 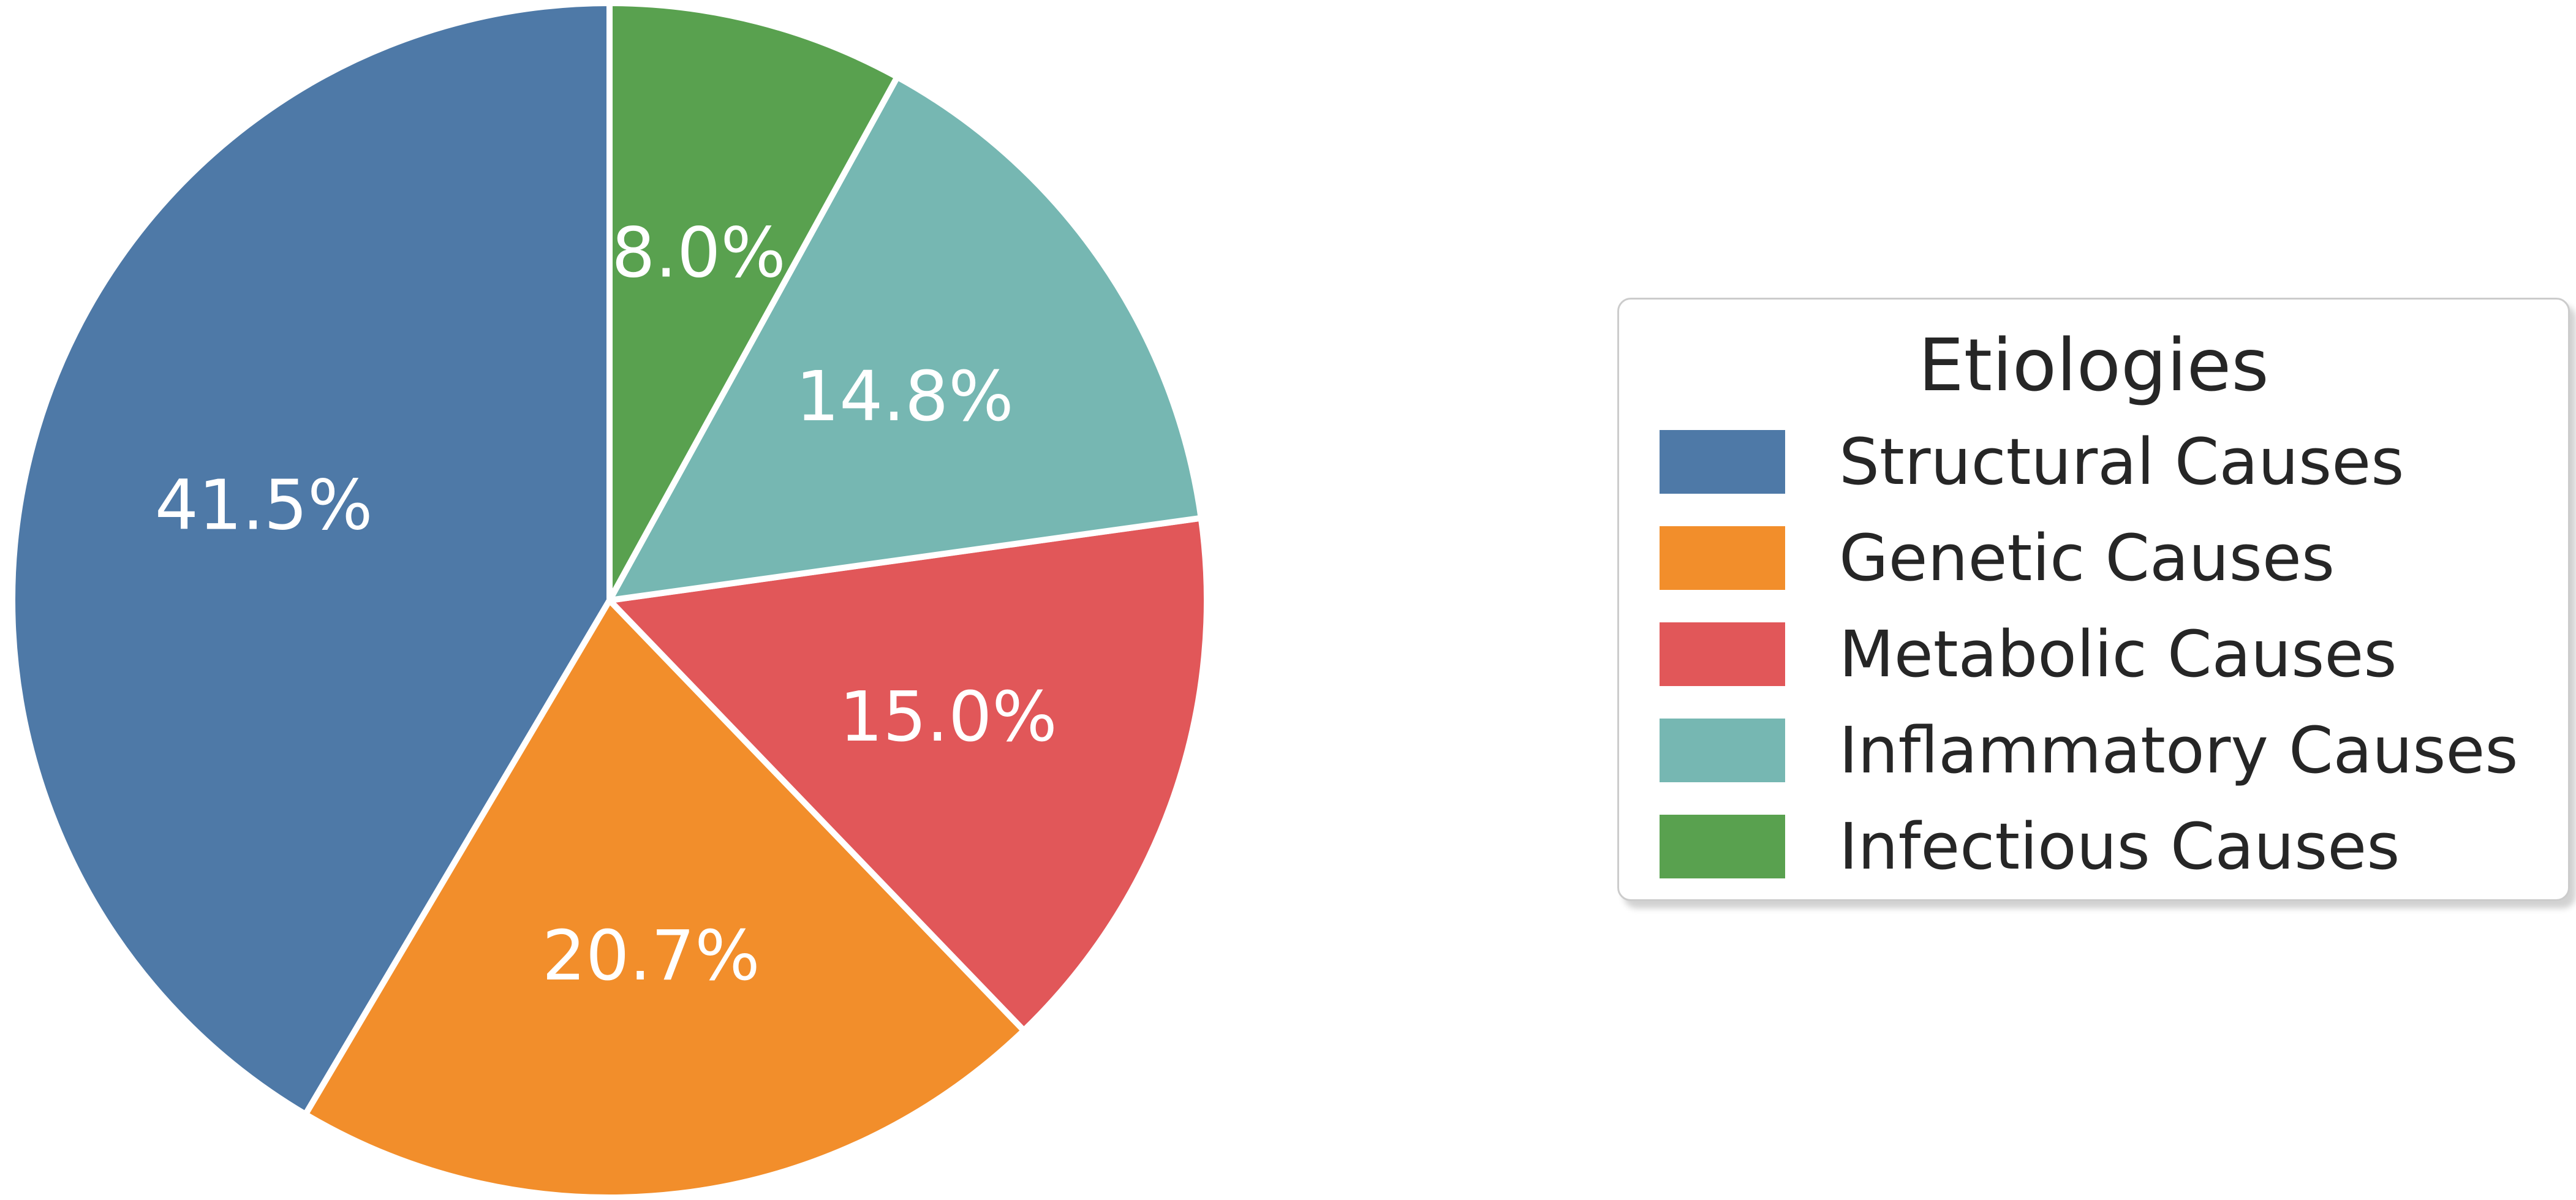 I want to click on pie-slice-genetic-causes, so click(x=664, y=898).